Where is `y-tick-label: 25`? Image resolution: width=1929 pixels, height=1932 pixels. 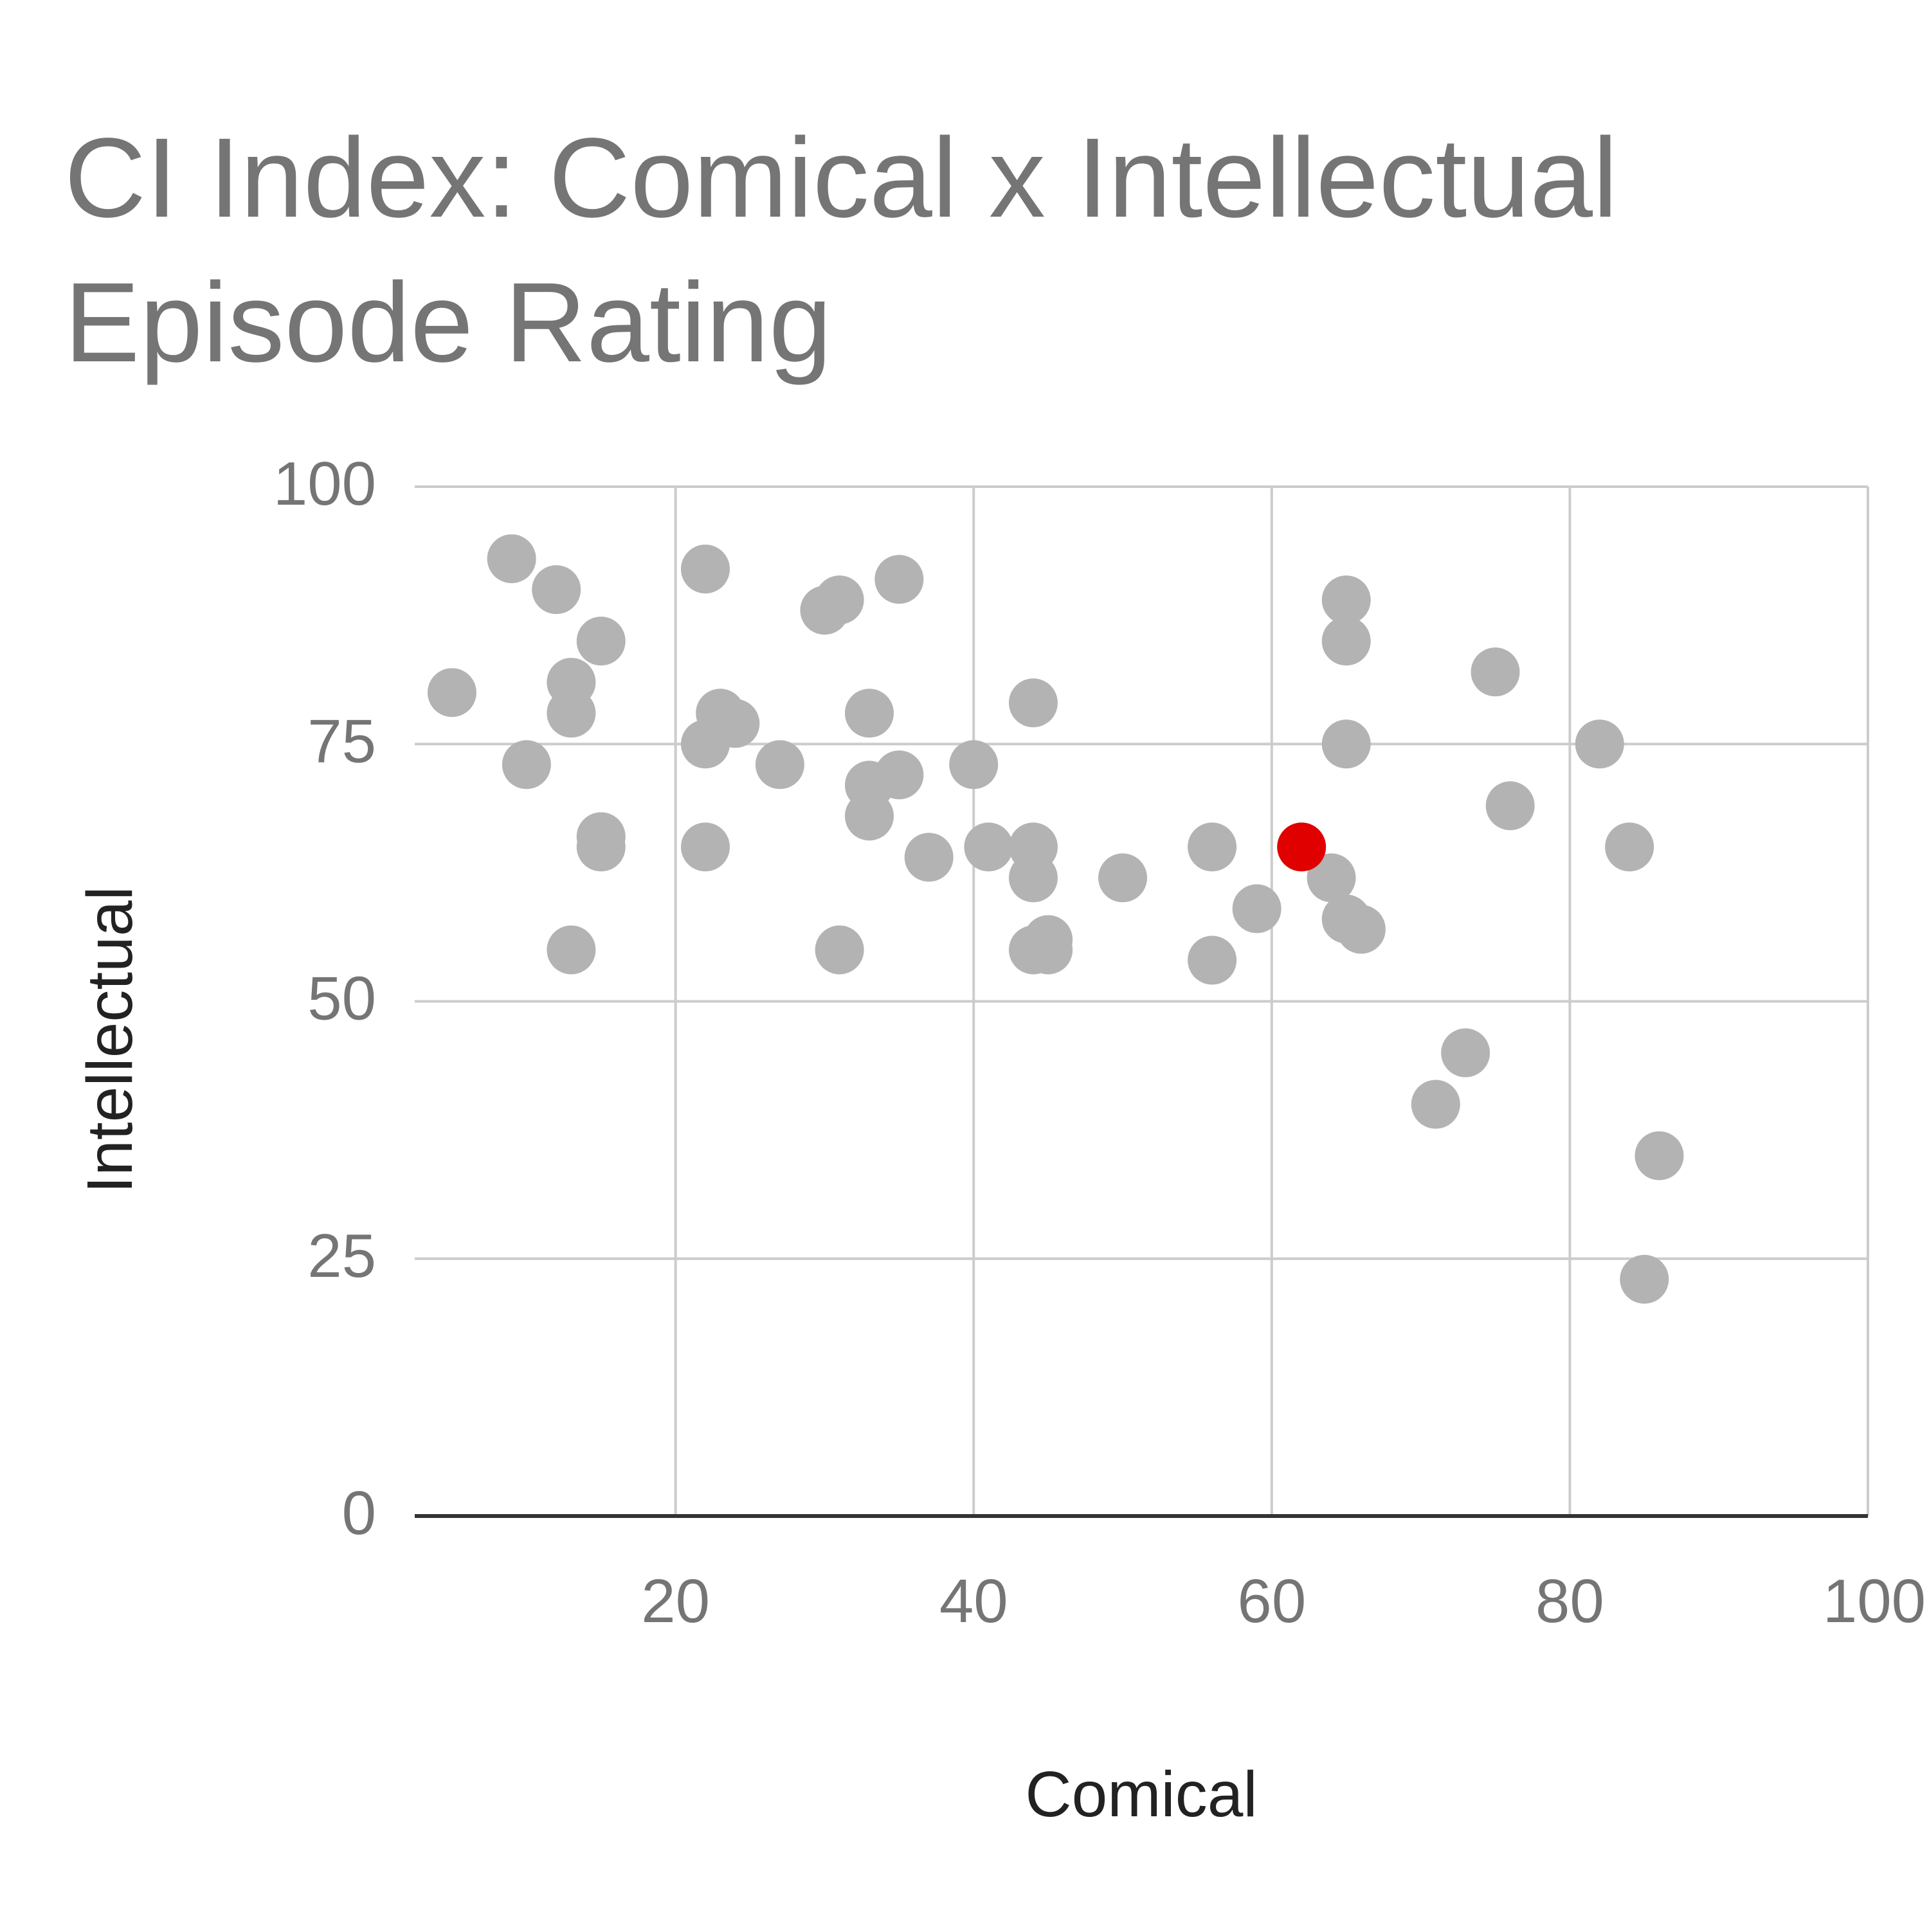
y-tick-label: 25 is located at coordinates (341, 1256).